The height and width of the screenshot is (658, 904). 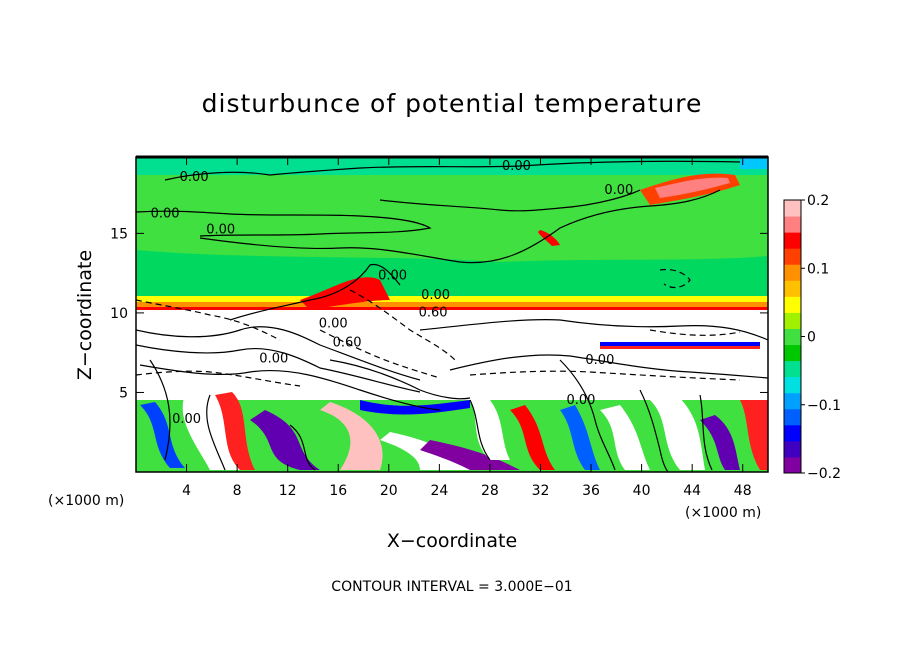 What do you see at coordinates (541, 491) in the screenshot?
I see `x-tick-label: 32` at bounding box center [541, 491].